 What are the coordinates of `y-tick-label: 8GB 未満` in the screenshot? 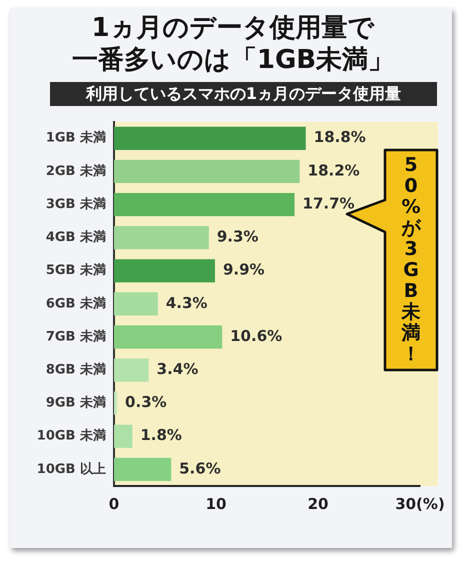 It's located at (76, 370).